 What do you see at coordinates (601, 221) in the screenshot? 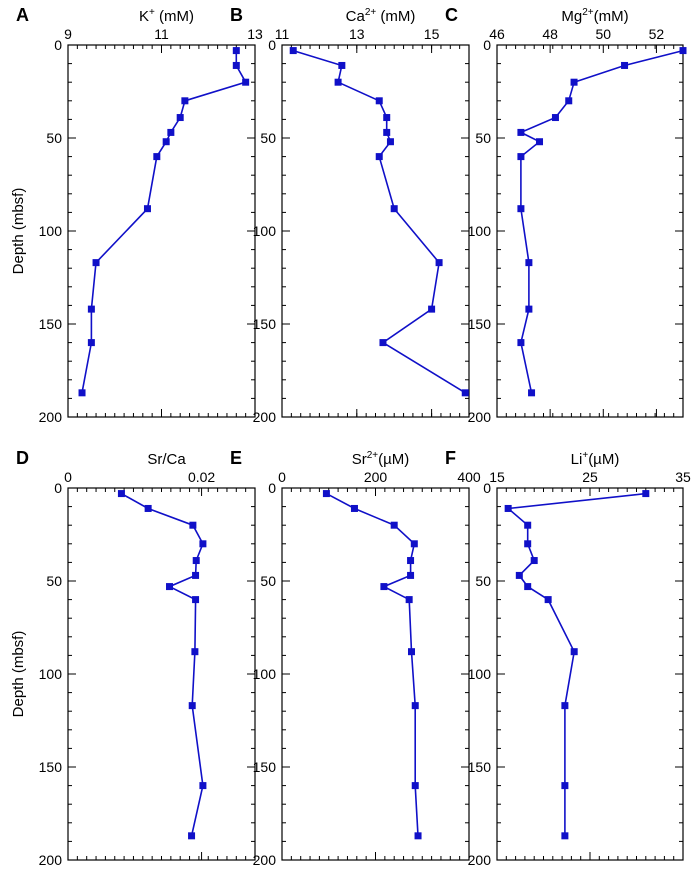
I see `panel-c-series-line` at bounding box center [601, 221].